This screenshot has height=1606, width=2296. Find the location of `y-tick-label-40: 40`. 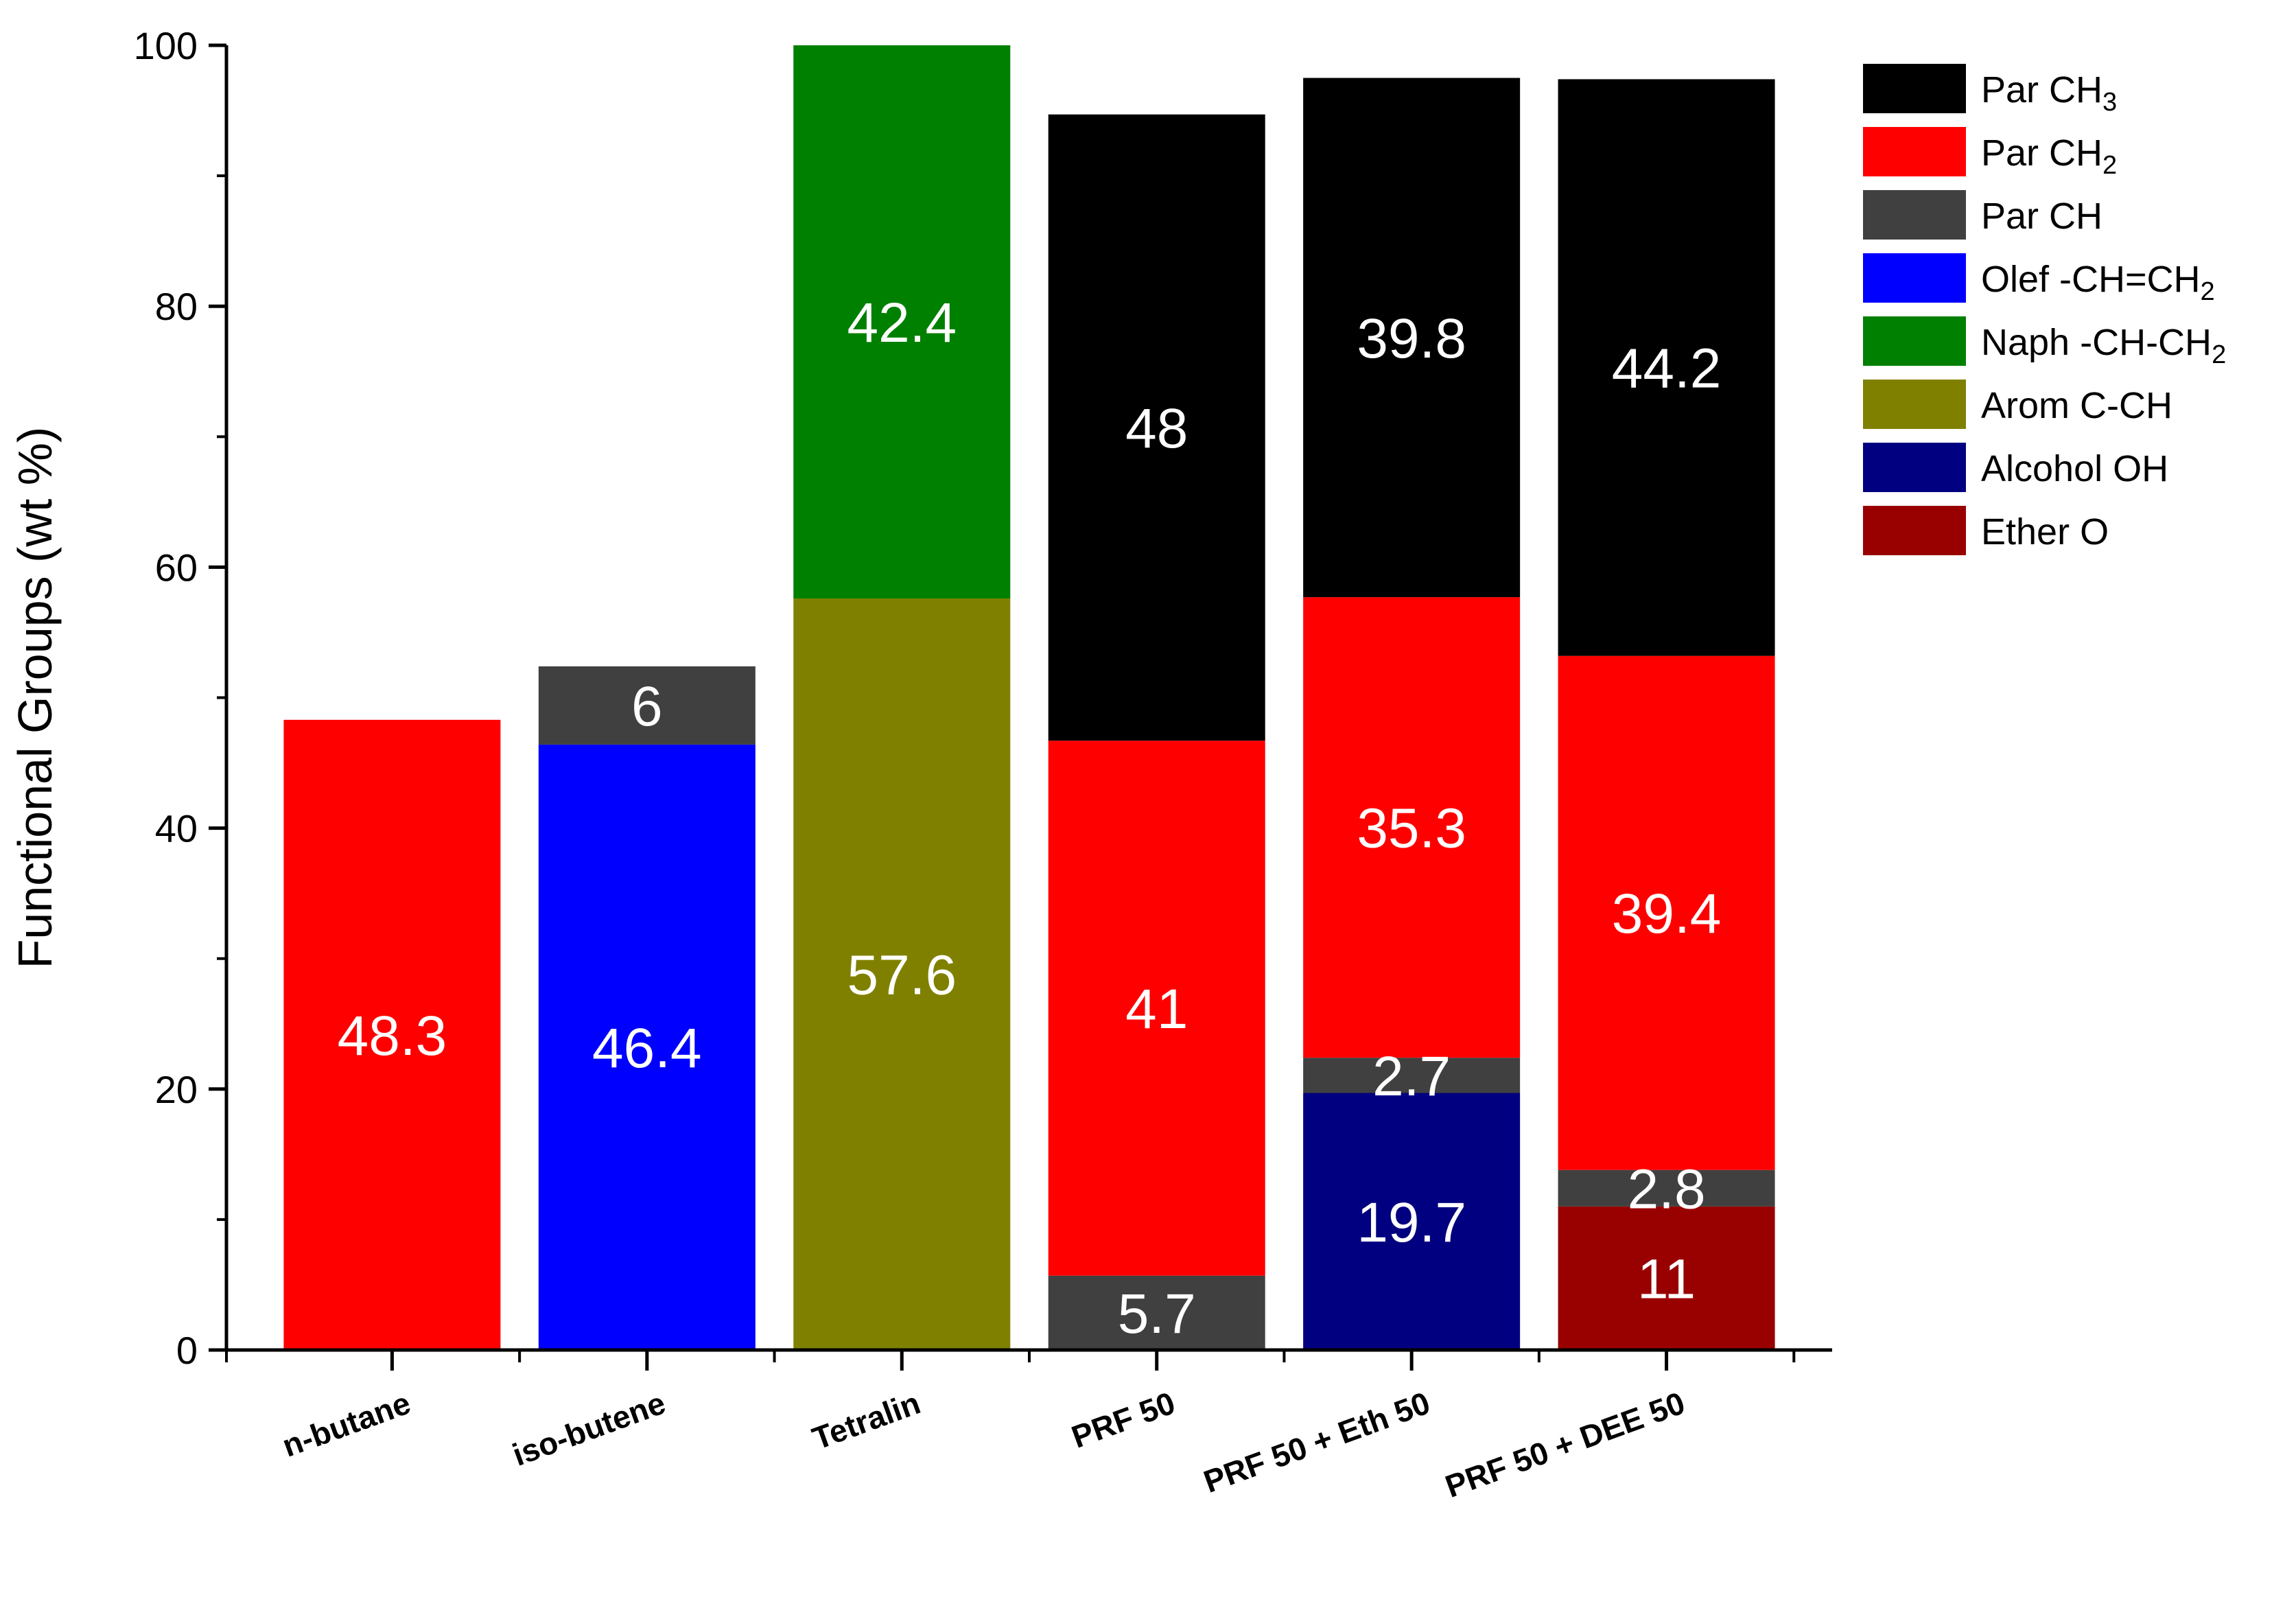

y-tick-label-40: 40 is located at coordinates (176, 828).